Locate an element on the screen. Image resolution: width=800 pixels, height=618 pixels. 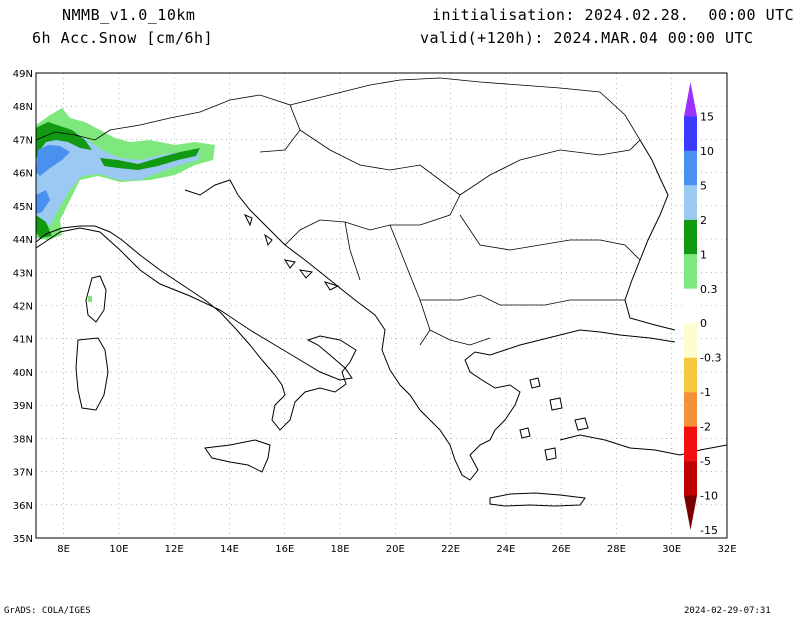
sardinia is located at coordinates (92, 374).